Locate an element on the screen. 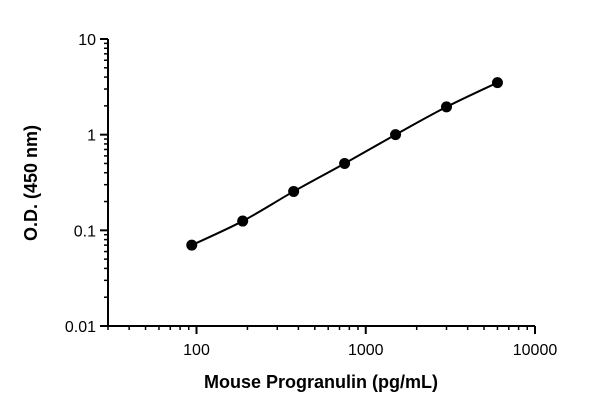 The image size is (600, 415). y-tick-label: 0.01 is located at coordinates (80, 327).